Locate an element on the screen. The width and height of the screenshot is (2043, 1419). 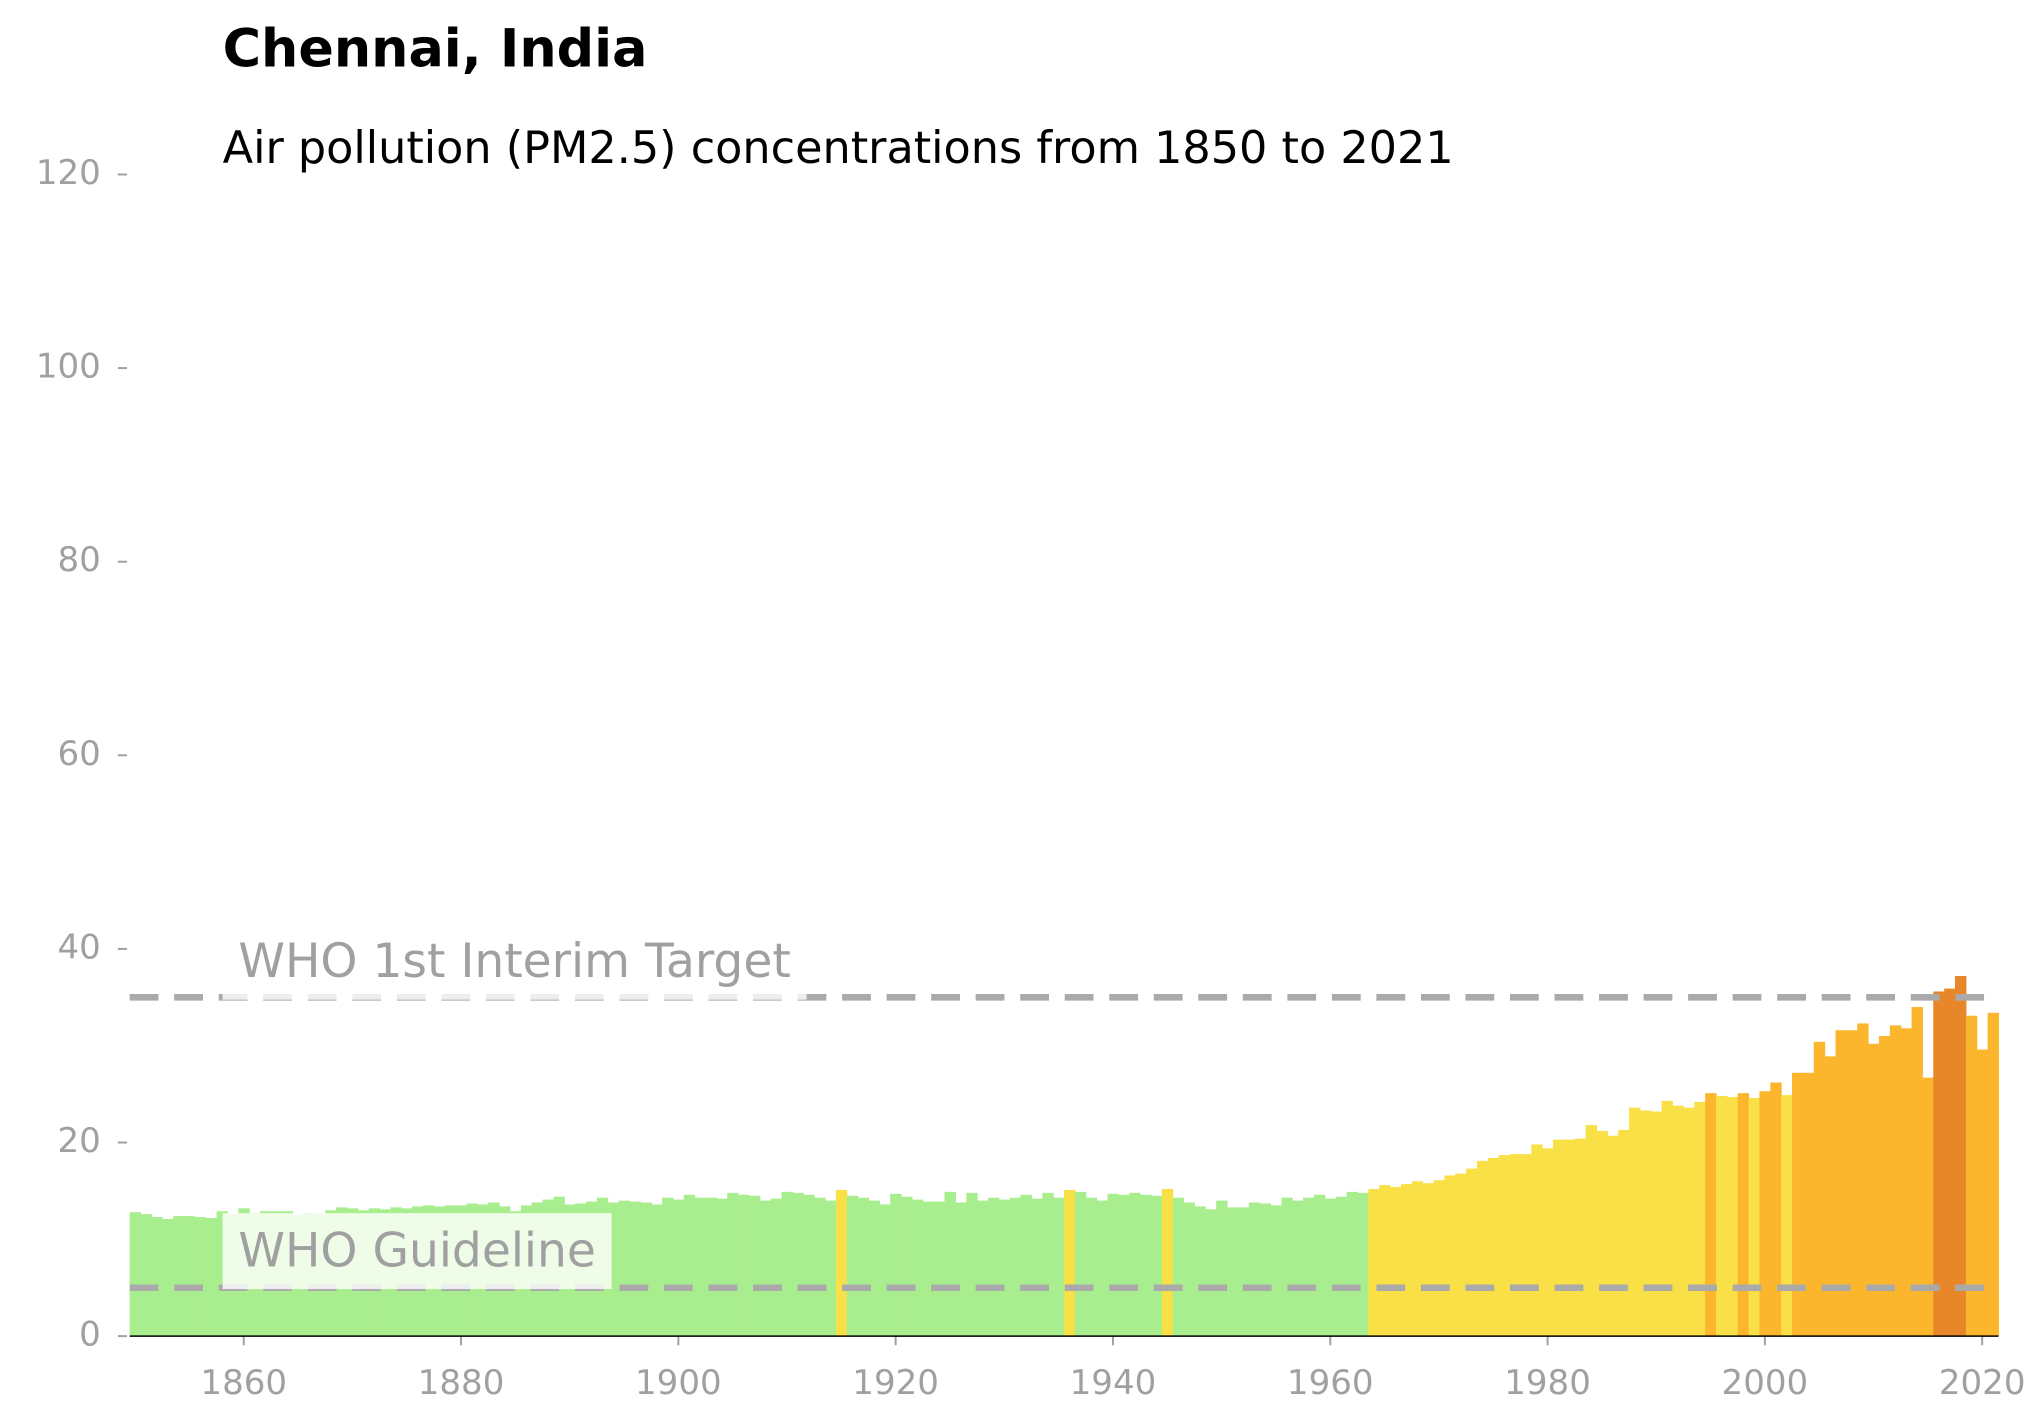
x-tick-label: 2020 is located at coordinates (1982, 1383).